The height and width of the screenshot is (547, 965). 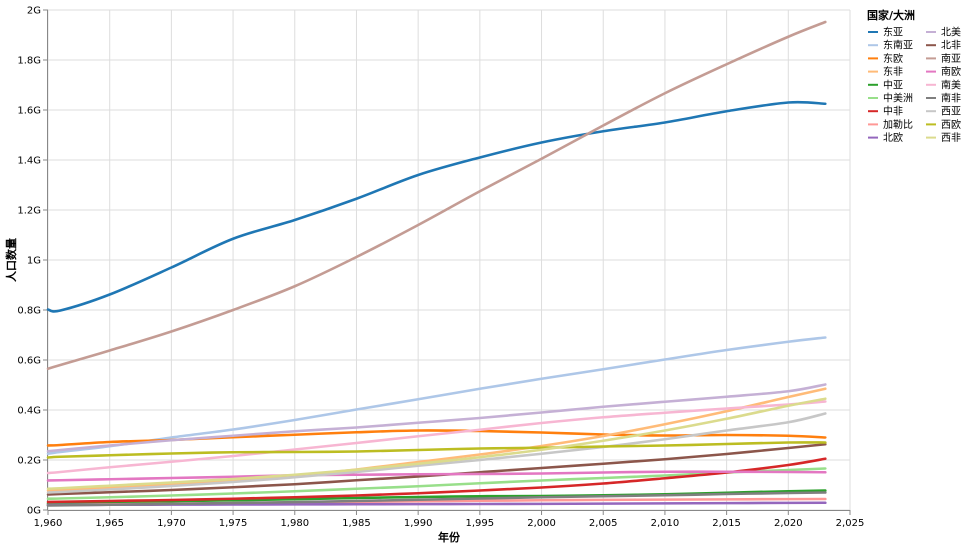 I want to click on legend-item: 中美洲, so click(x=890, y=98).